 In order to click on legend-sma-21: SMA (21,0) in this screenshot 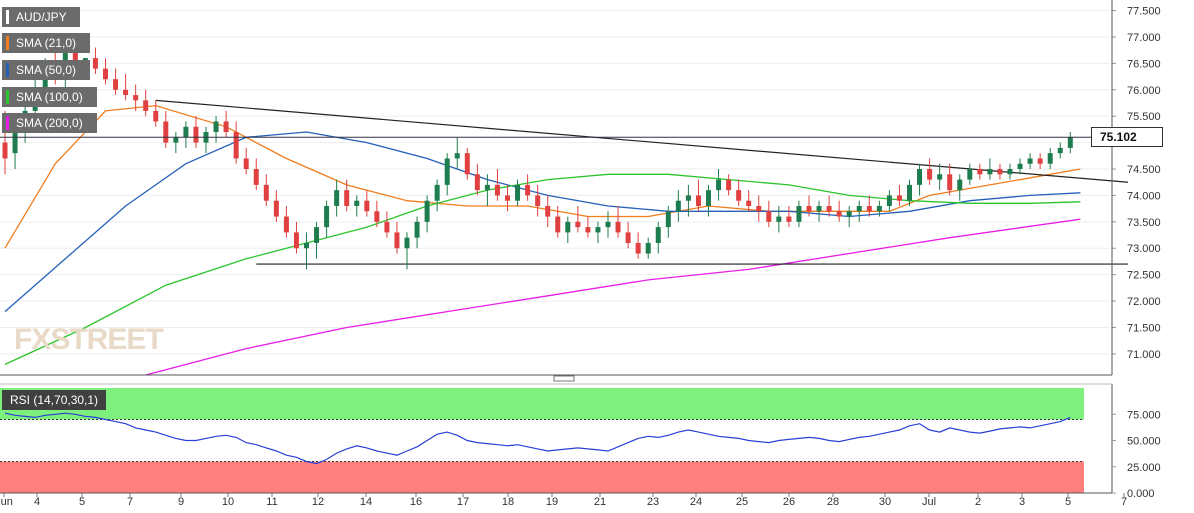, I will do `click(46, 43)`.